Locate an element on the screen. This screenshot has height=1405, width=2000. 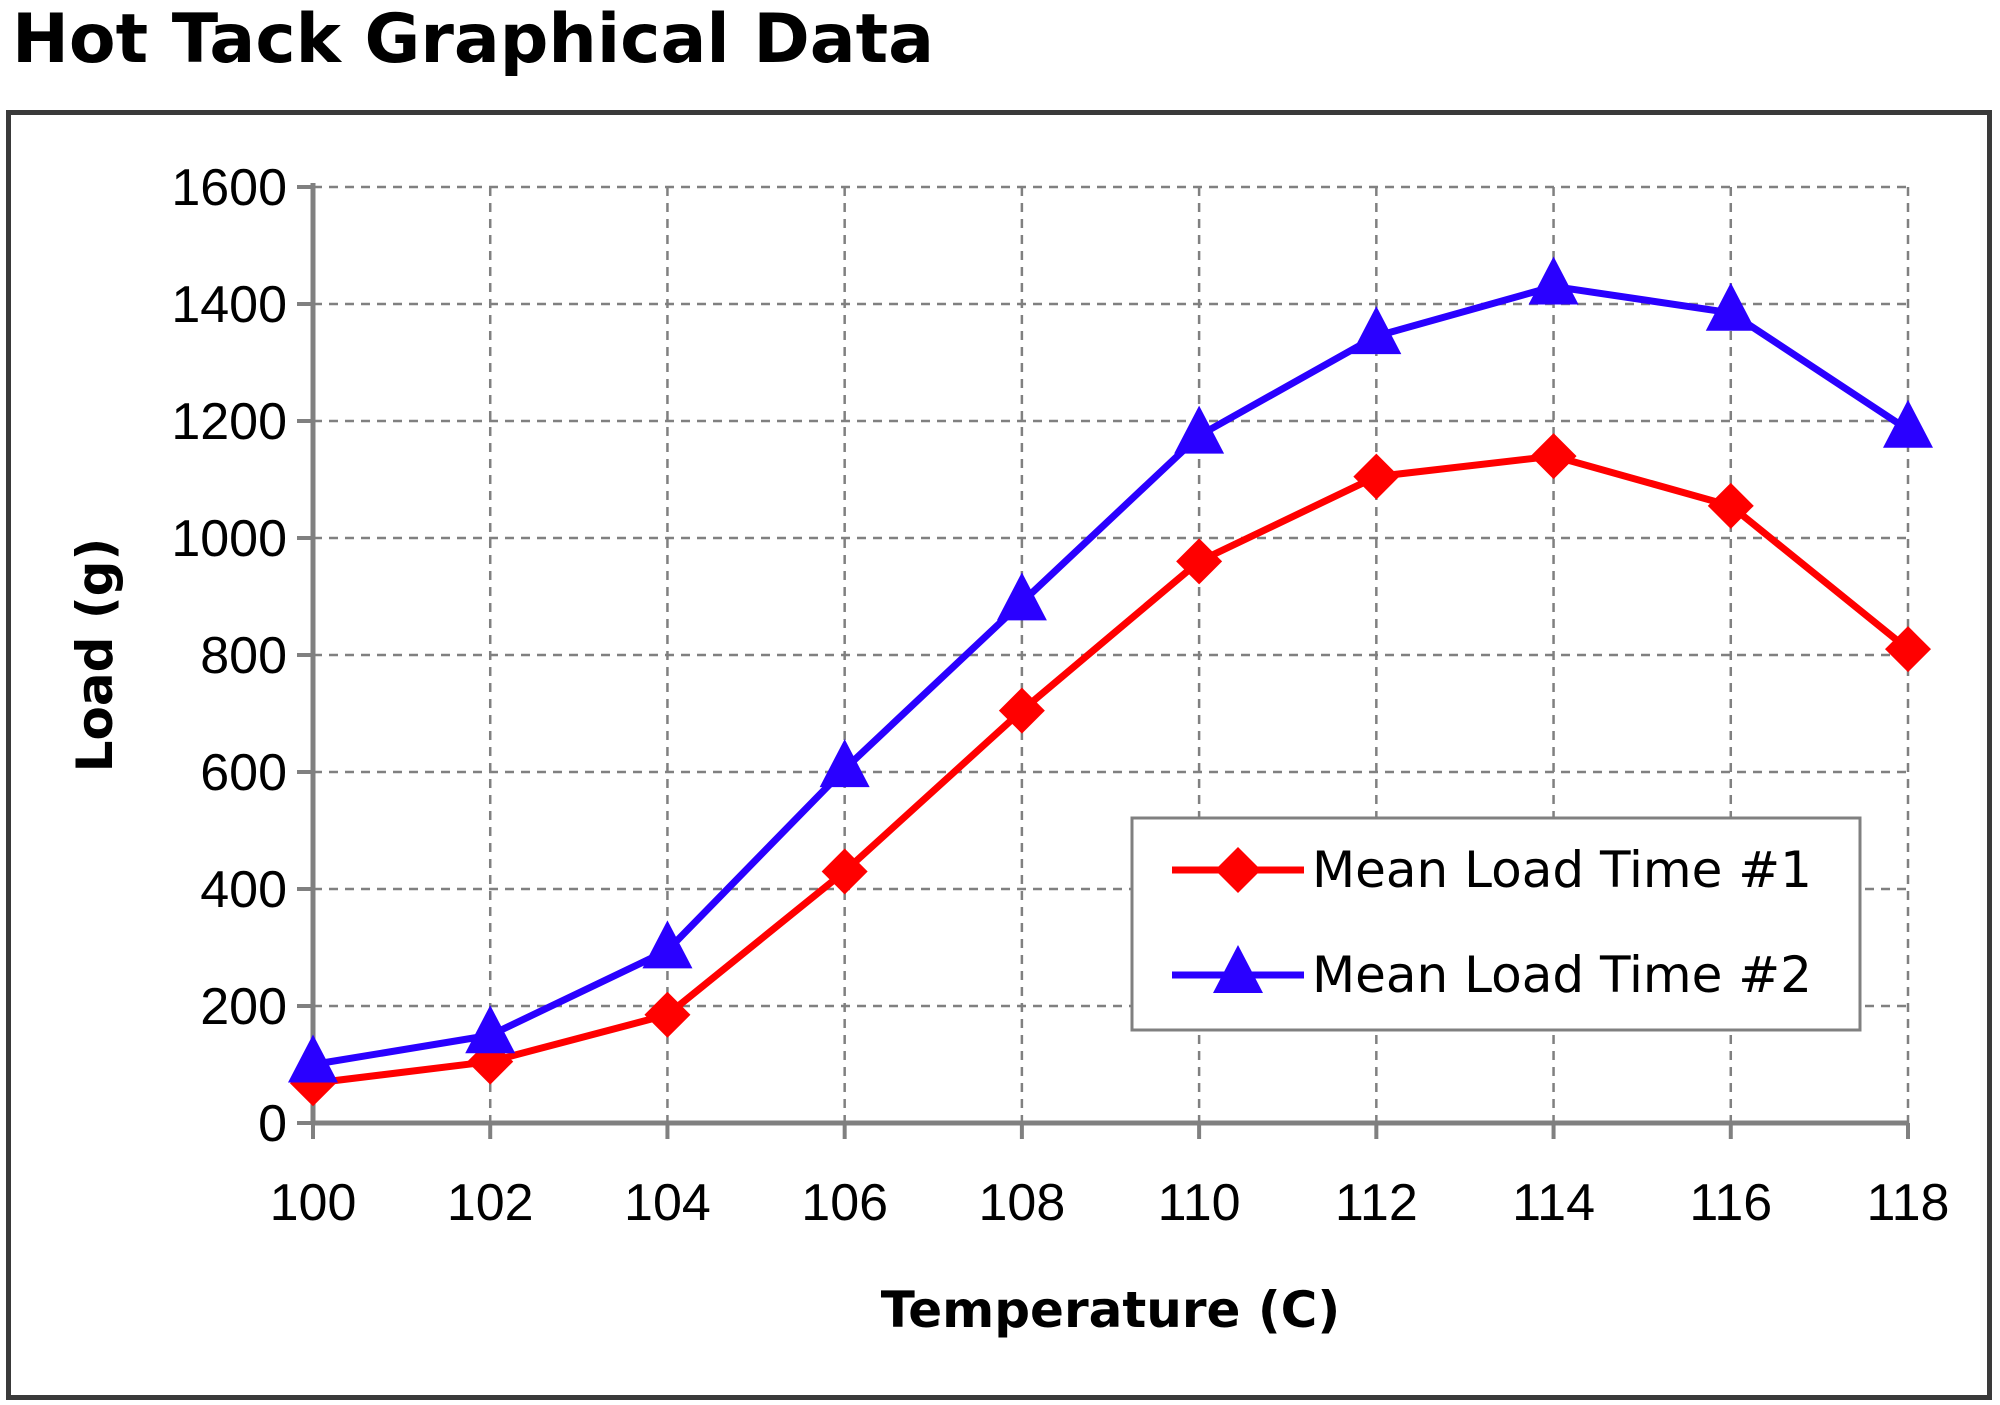
x-tick-label: 104 is located at coordinates (667, 1203).